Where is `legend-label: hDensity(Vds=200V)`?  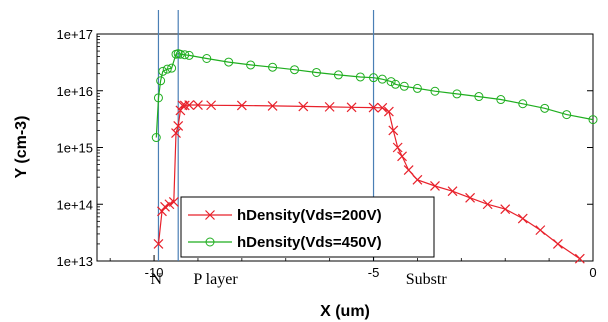 legend-label: hDensity(Vds=200V) is located at coordinates (309, 215).